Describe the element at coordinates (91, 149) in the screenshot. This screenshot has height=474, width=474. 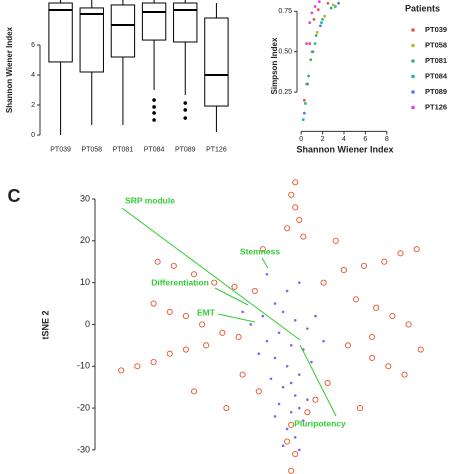
I see `x-tick-label: PT058` at that location.